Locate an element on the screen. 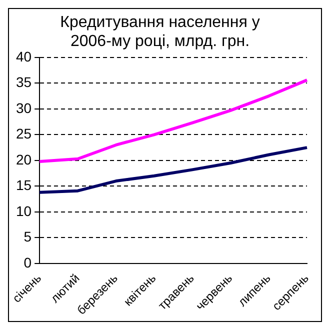 This screenshot has height=330, width=330. y-tick-label: 15 is located at coordinates (24, 185).